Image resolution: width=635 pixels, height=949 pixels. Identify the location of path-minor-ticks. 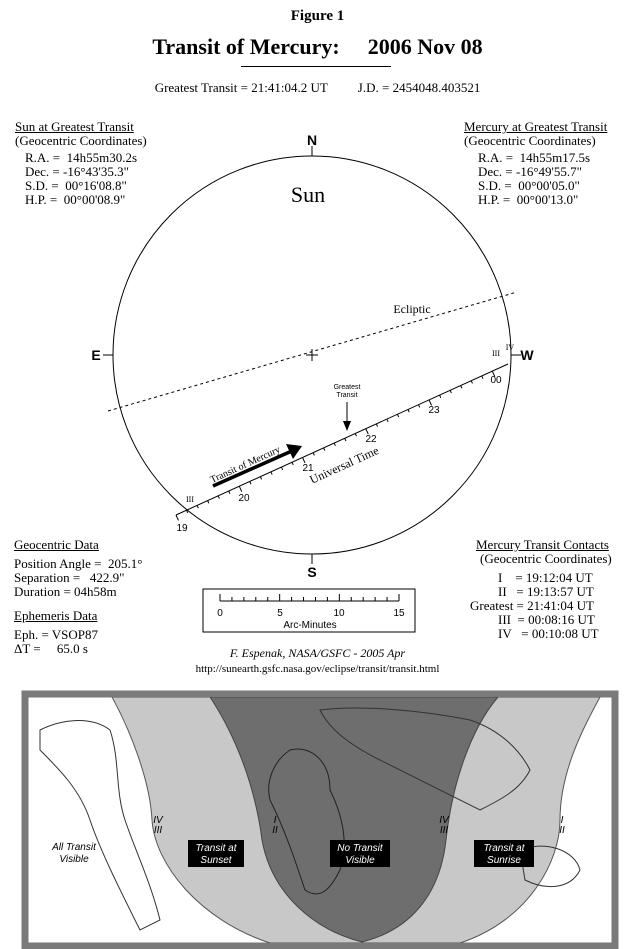
(335, 445).